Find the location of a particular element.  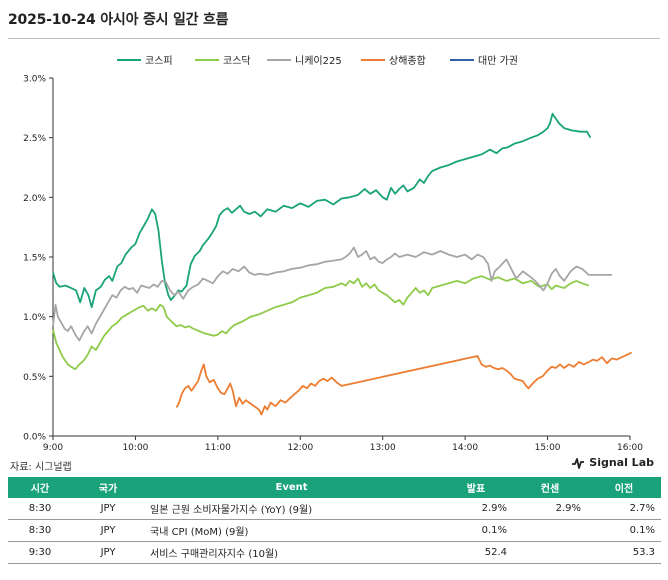

header-consensus: 컨센 is located at coordinates (550, 489).